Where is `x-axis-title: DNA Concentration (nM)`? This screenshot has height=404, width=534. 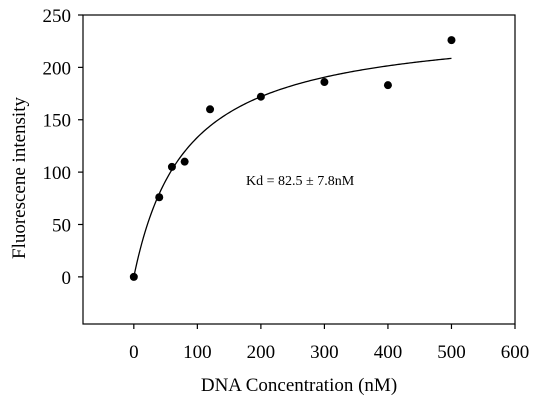 x-axis-title: DNA Concentration (nM) is located at coordinates (299, 385).